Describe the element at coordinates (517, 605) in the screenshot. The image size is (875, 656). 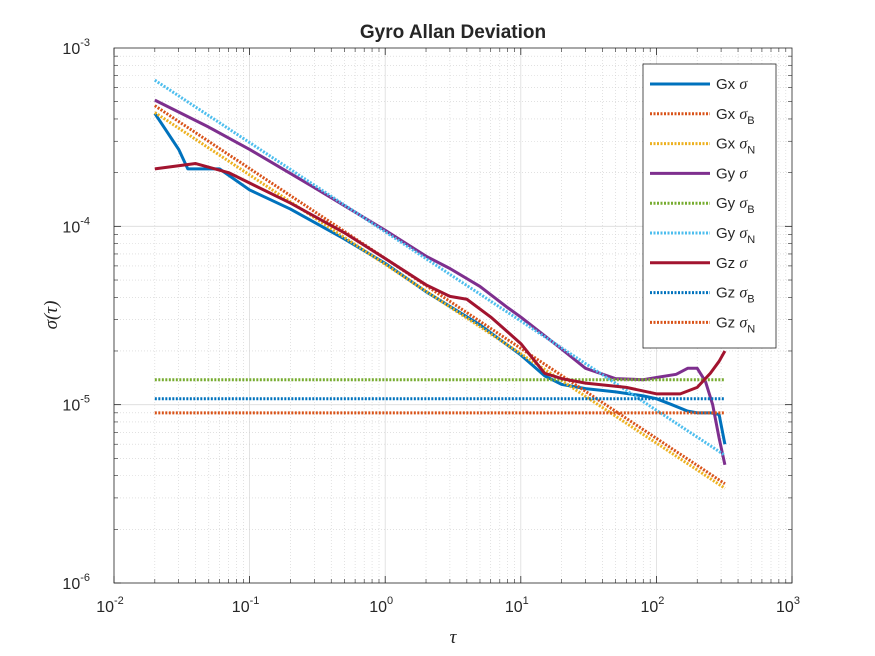
I see `x-tick-label: 10¹` at that location.